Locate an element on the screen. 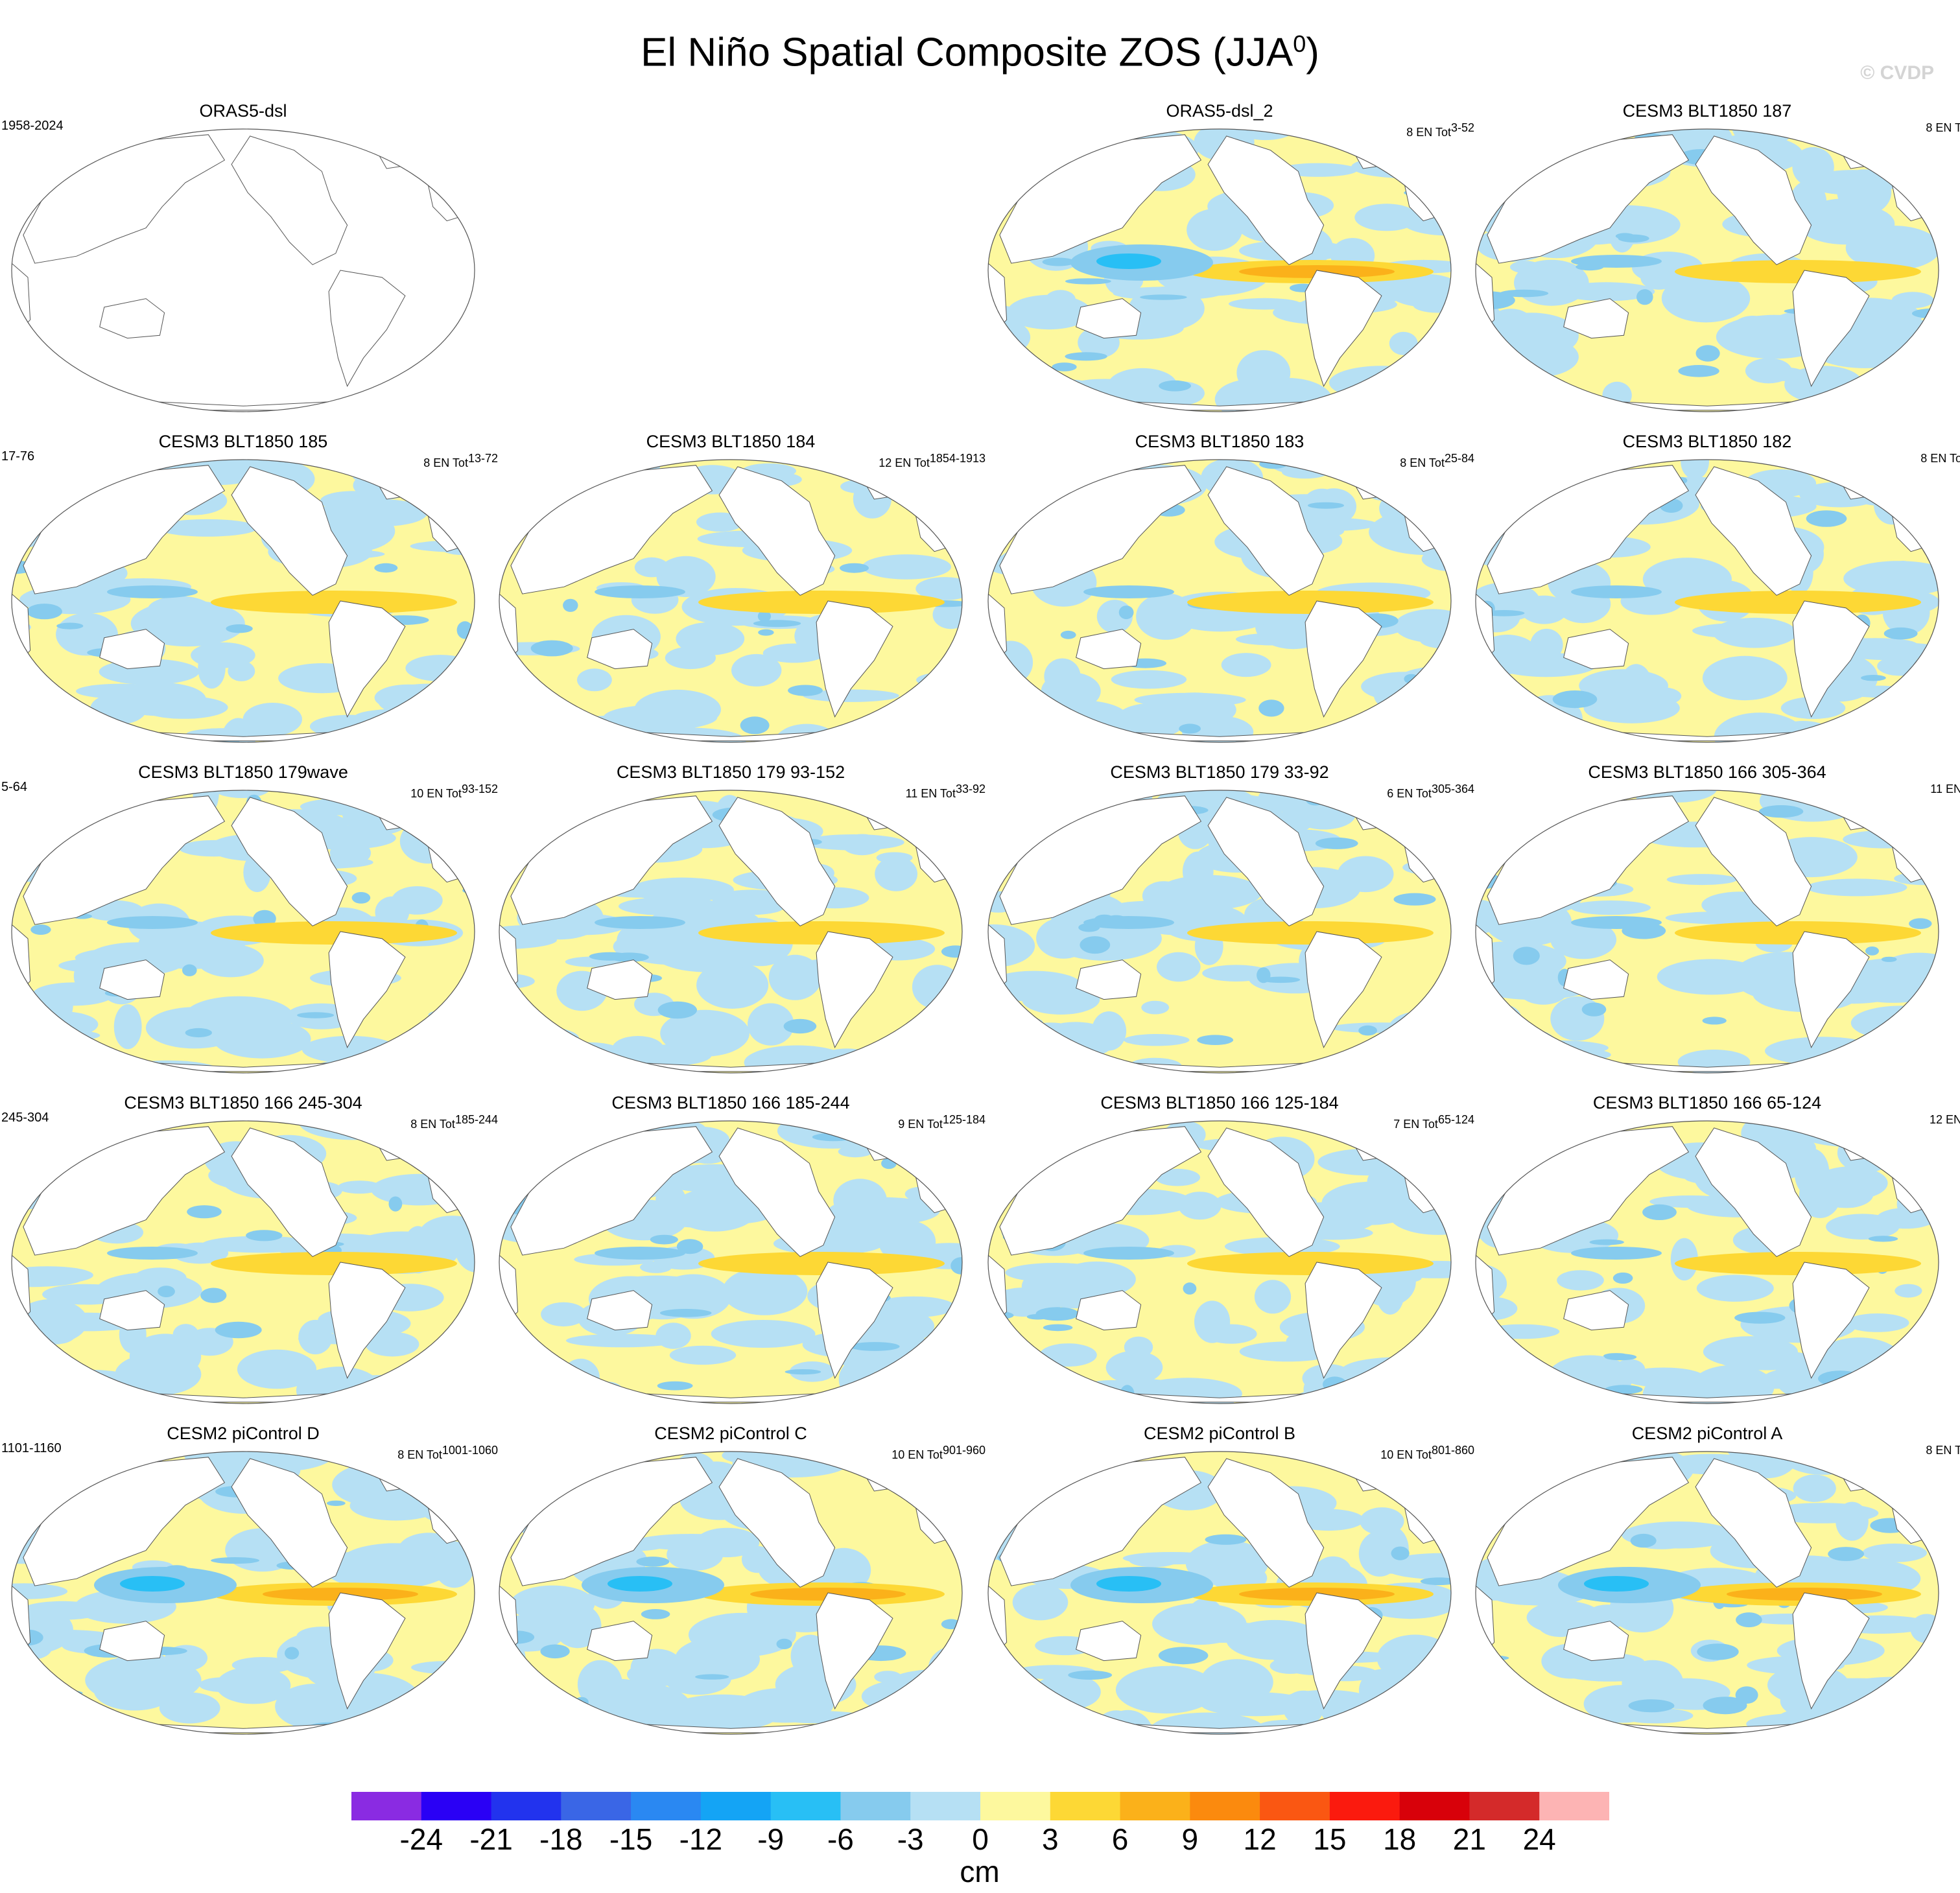 This screenshot has width=1960, height=1893. panel-title: CESM3 BLT1850 187 is located at coordinates (1707, 111).